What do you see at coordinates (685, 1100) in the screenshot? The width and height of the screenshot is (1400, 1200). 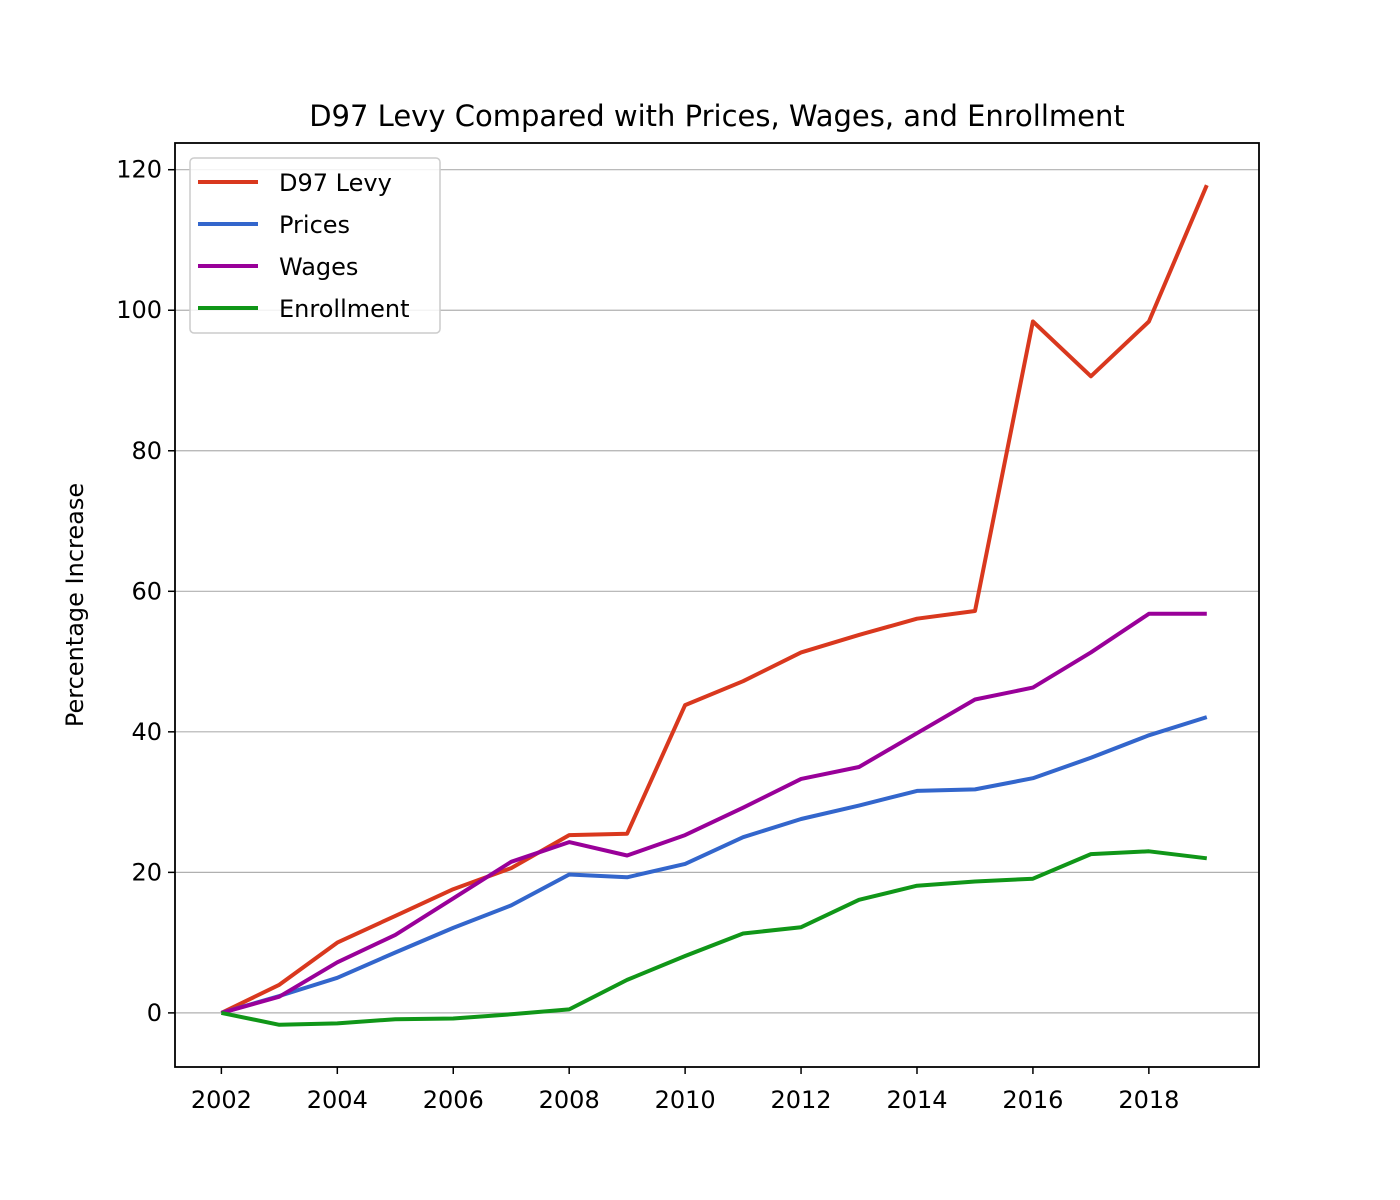 I see `x-tick-label: 2010` at bounding box center [685, 1100].